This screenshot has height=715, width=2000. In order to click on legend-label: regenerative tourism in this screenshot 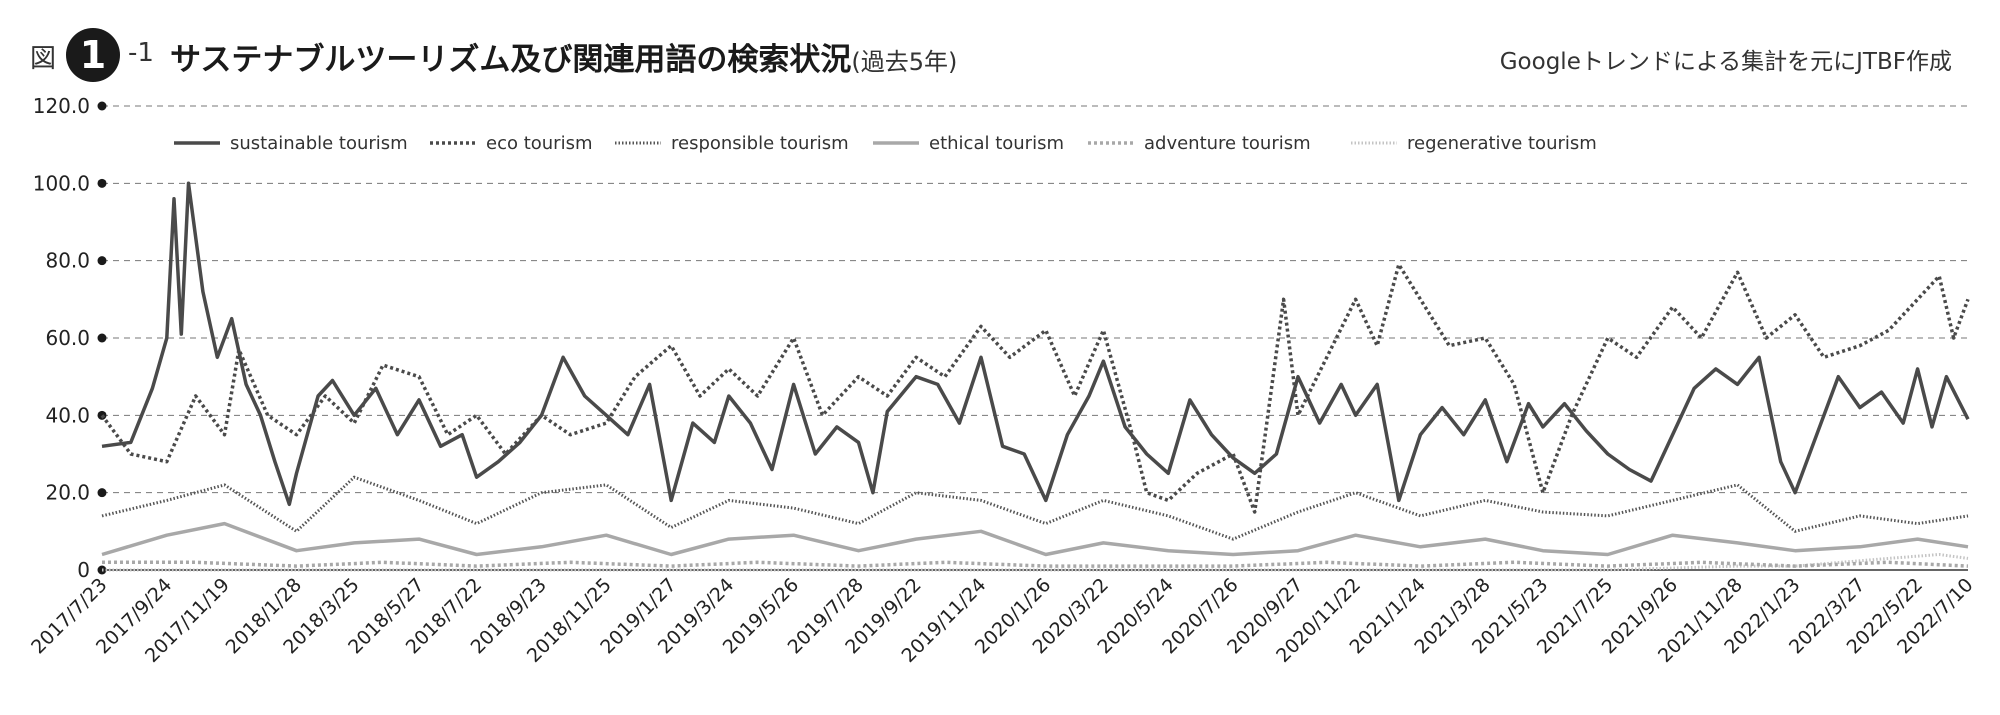, I will do `click(1502, 143)`.